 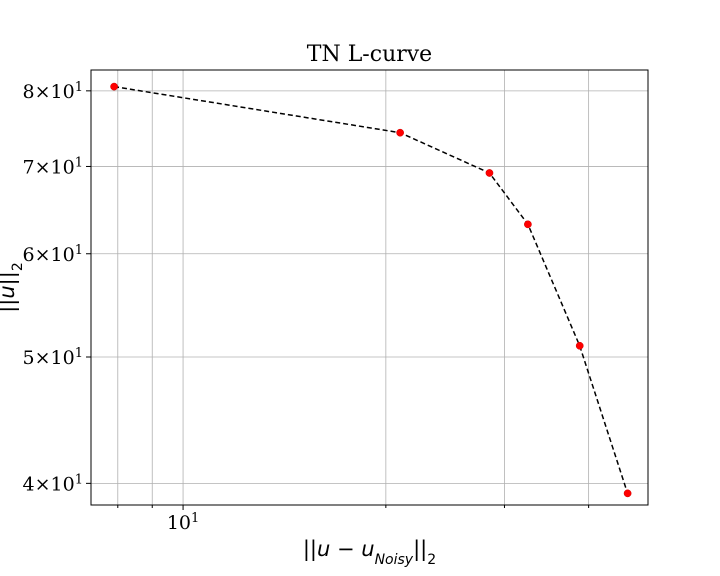 What do you see at coordinates (53, 254) in the screenshot?
I see `y-tick-label: 6×101` at bounding box center [53, 254].